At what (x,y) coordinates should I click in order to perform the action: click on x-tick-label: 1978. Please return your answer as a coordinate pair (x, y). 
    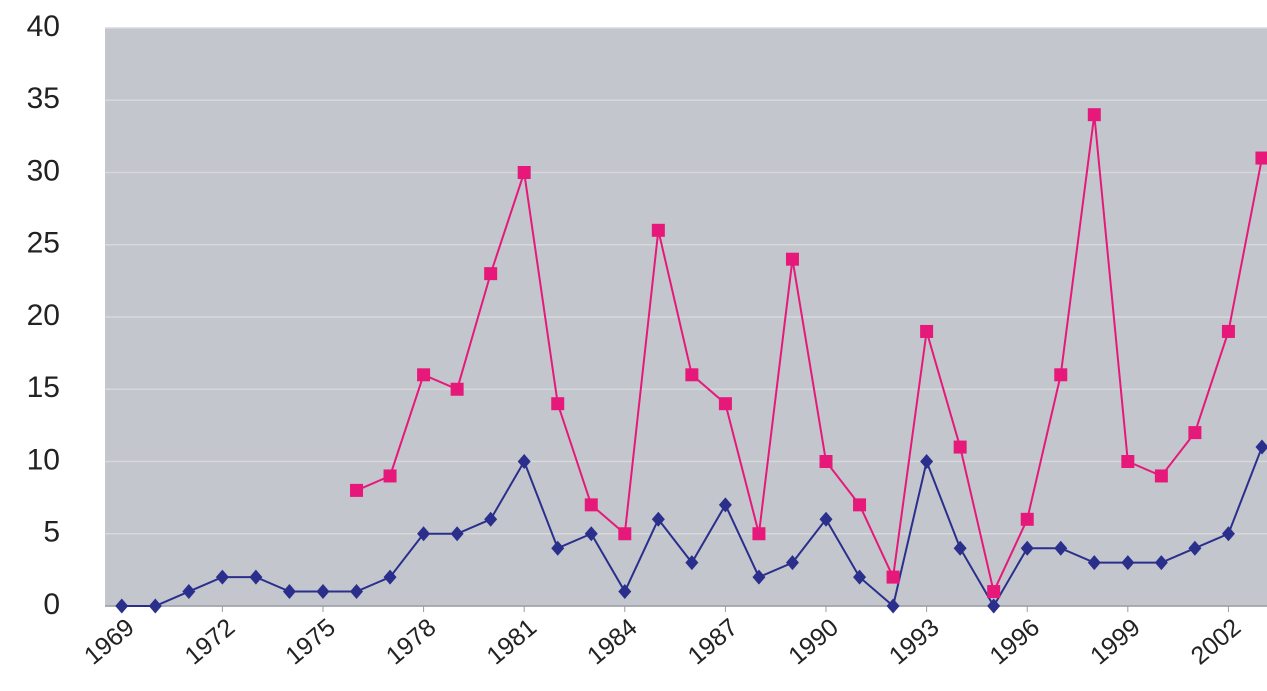
    Looking at the image, I should click on (411, 641).